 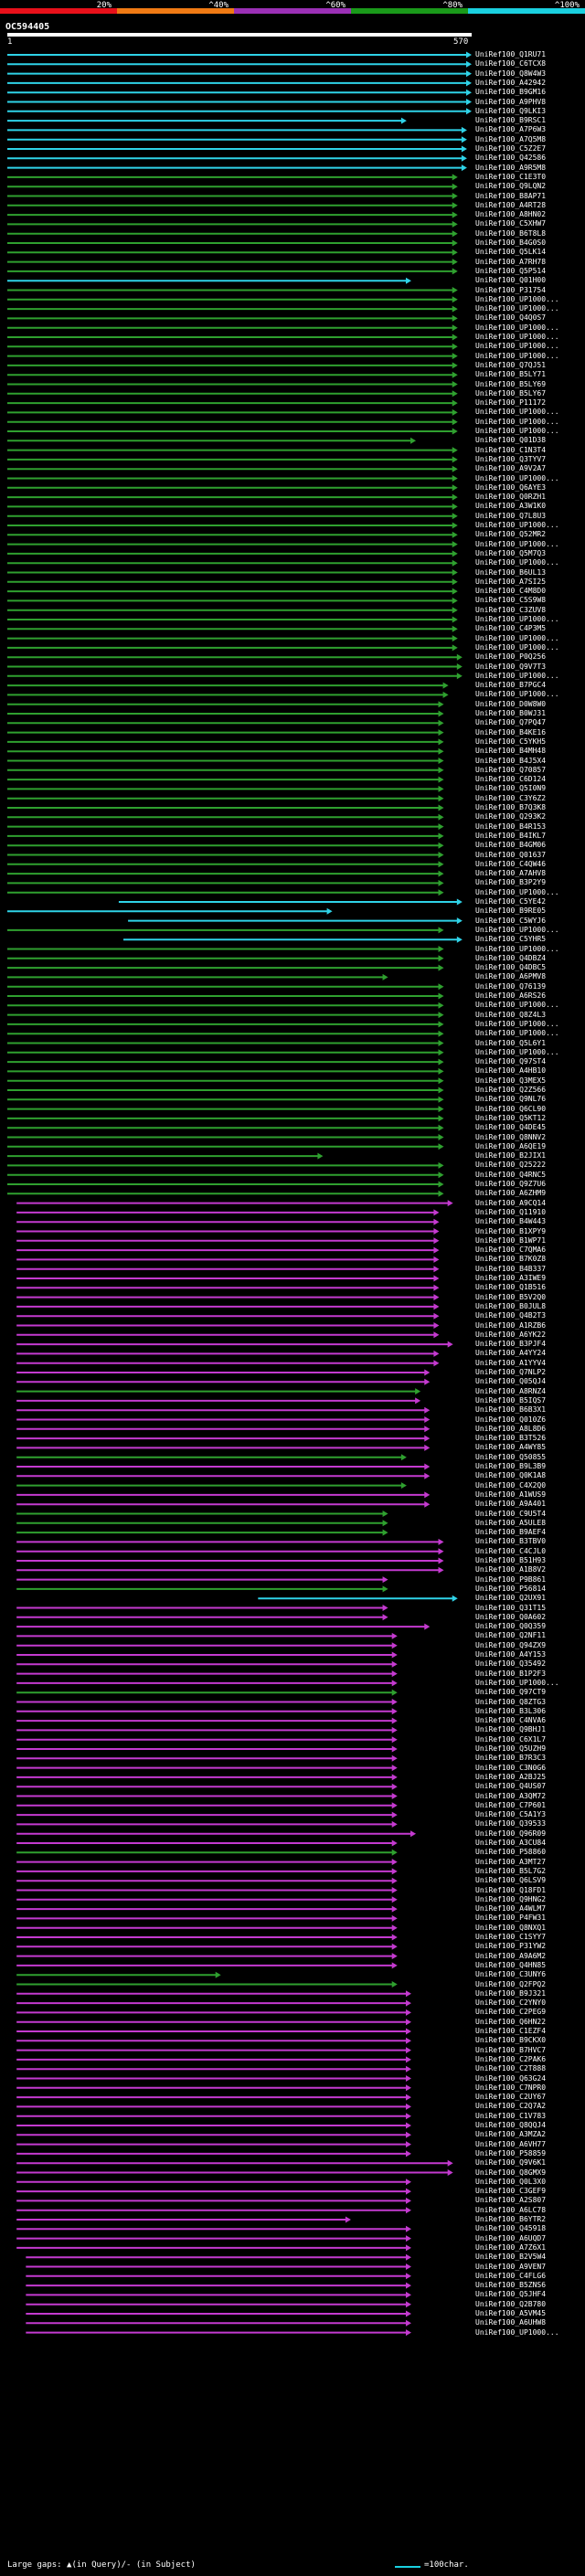 What do you see at coordinates (511, 1456) in the screenshot?
I see `hit-label: UniRef100_Q50855` at bounding box center [511, 1456].